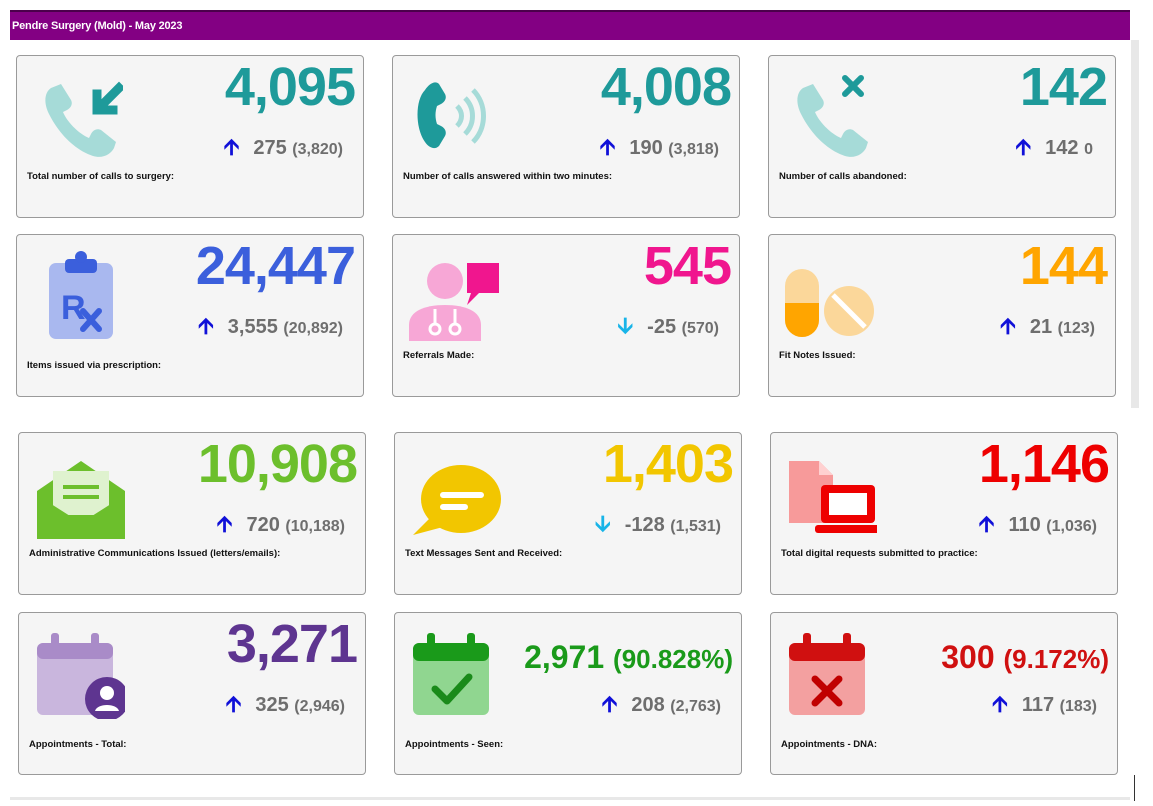 The height and width of the screenshot is (806, 1153). Describe the element at coordinates (484, 553) in the screenshot. I see `metric-label: Text Messages Sent and Received:` at that location.